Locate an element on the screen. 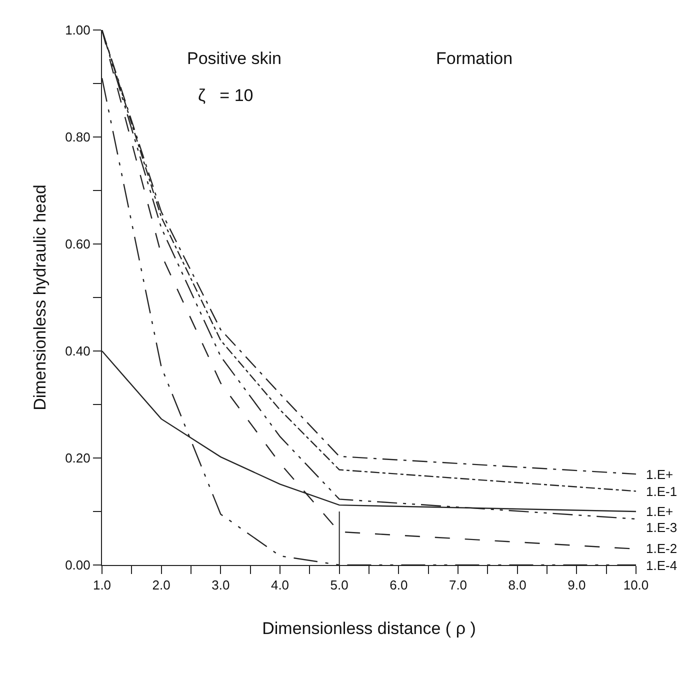 This screenshot has width=680, height=680. y-tick-label: 0.80 is located at coordinates (77, 137).